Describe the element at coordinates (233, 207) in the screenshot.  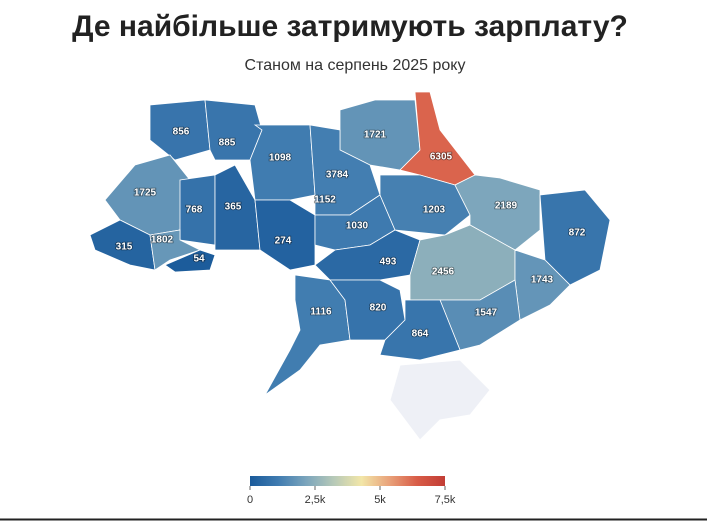
I see `value-label: 365` at that location.